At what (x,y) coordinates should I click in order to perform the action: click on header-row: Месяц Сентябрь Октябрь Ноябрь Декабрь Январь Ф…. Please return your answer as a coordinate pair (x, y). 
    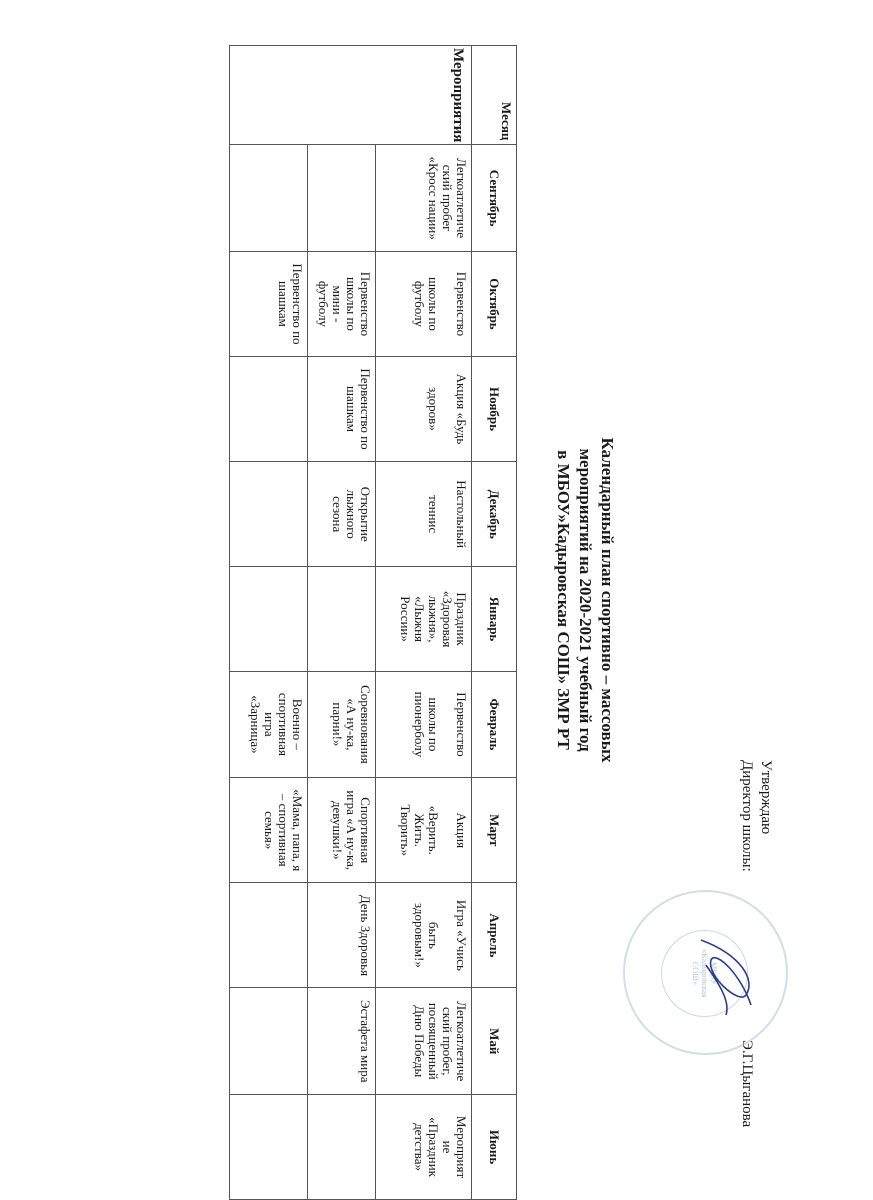
    Looking at the image, I should click on (494, 622).